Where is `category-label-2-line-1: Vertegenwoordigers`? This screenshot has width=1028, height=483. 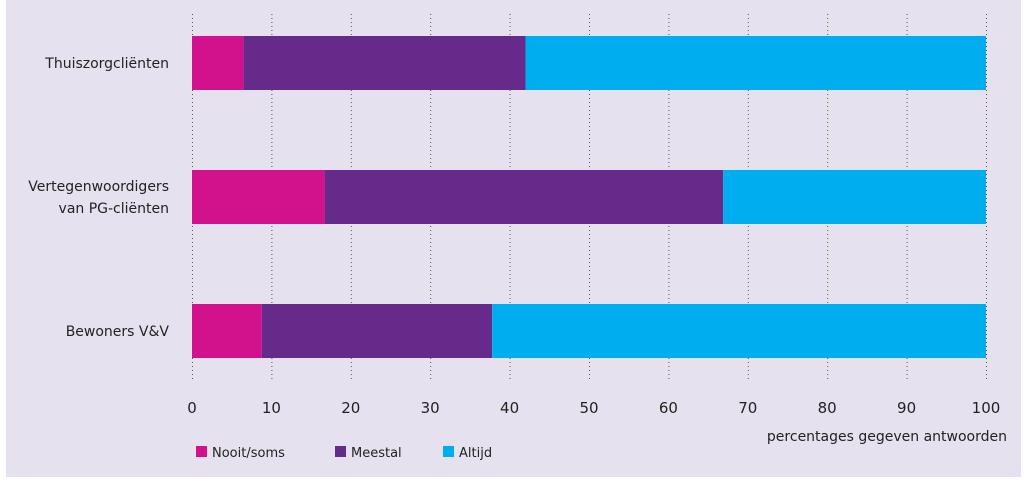
category-label-2-line-1: Vertegenwoordigers is located at coordinates (98, 187).